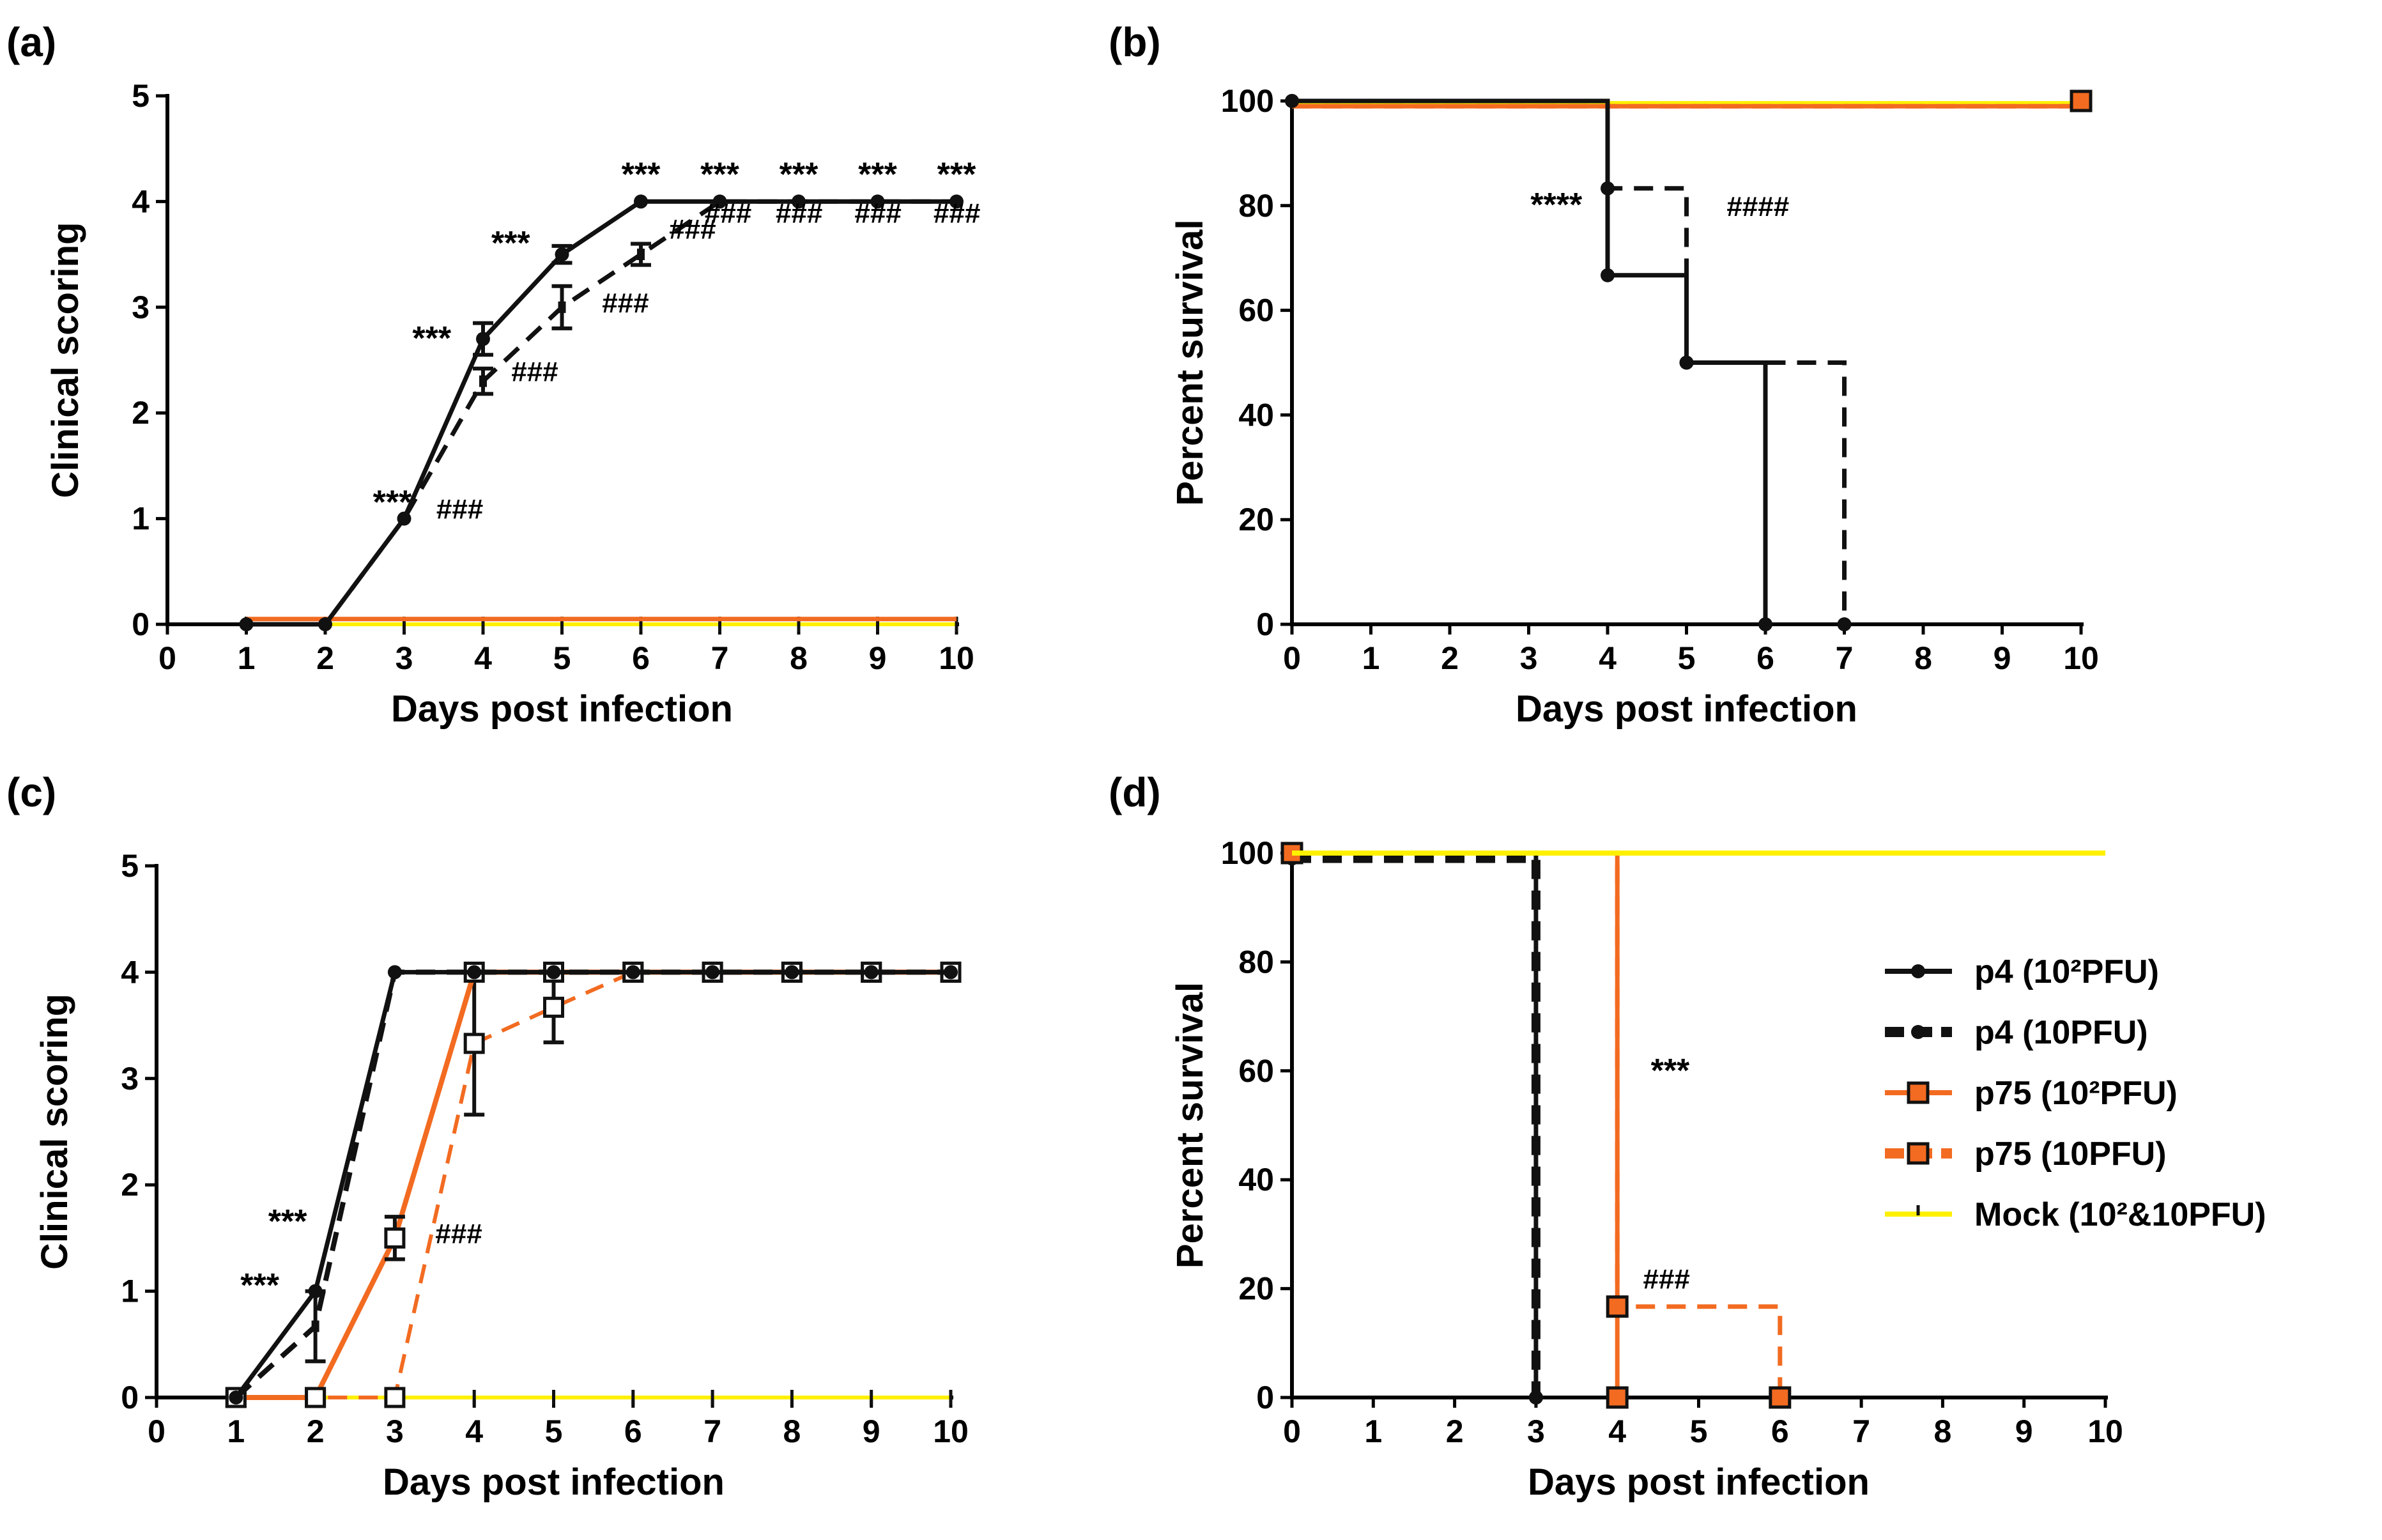 The image size is (2382, 1540). Describe the element at coordinates (2076, 1093) in the screenshot. I see `legend-label: p75 (10²PFU)` at that location.